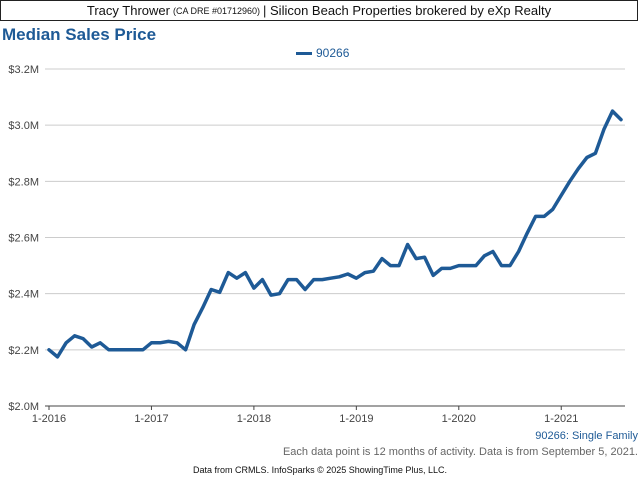 Image resolution: width=640 pixels, height=480 pixels. What do you see at coordinates (23, 295) in the screenshot?
I see `y-tick-label: $2.4M` at bounding box center [23, 295].